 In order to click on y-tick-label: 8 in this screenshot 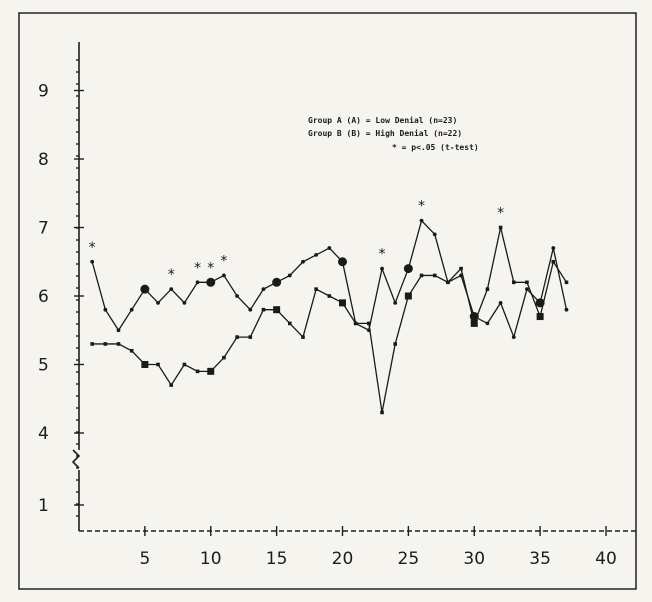, I will do `click(43, 160)`.